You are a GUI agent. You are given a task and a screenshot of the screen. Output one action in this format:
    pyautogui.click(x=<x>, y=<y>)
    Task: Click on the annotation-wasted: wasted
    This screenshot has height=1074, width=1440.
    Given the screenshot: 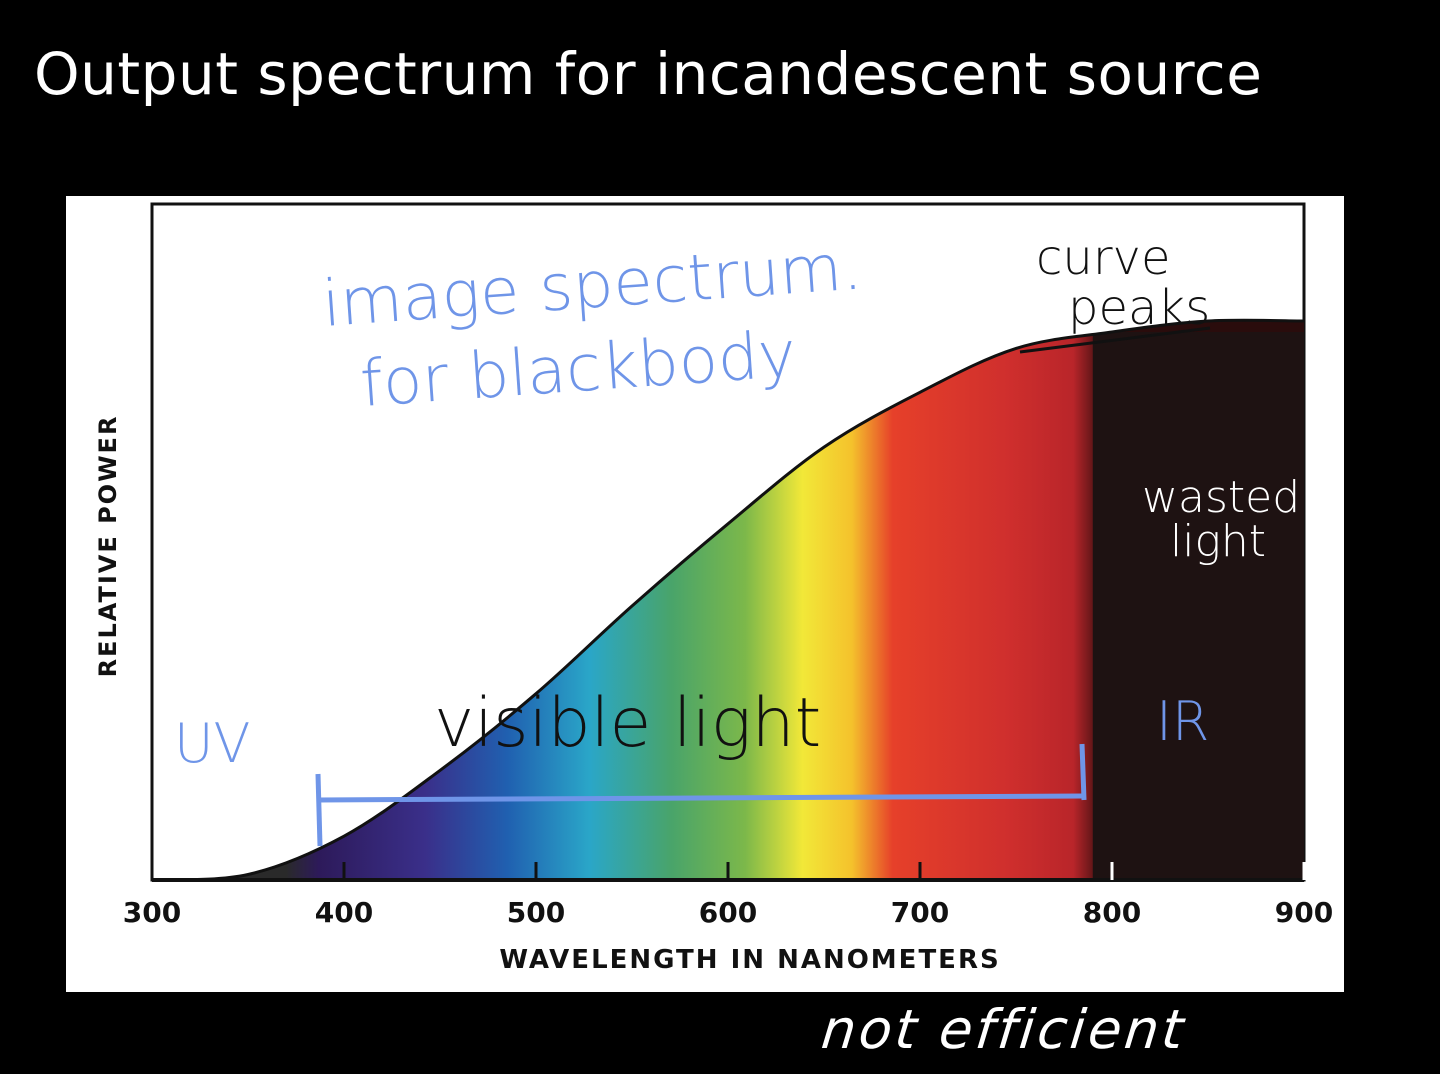 What is the action you would take?
    pyautogui.click(x=1221, y=497)
    